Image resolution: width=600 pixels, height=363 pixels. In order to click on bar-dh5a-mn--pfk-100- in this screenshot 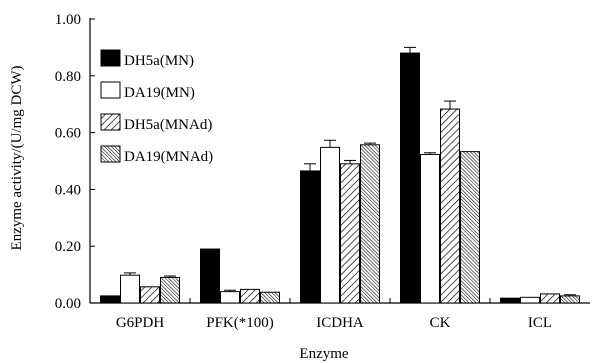, I will do `click(210, 276)`.